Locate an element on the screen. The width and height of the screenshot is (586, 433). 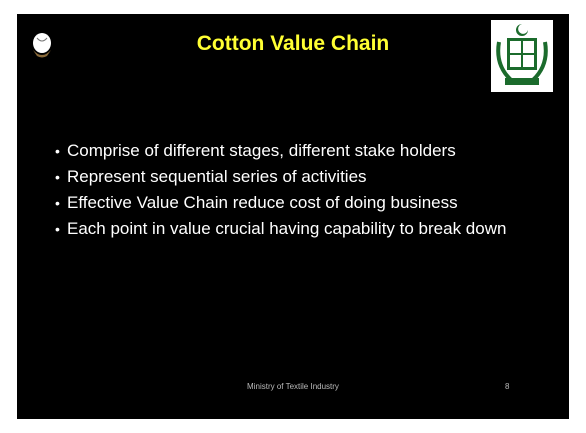
footer: Ministry of Textile Industry is located at coordinates (293, 386).